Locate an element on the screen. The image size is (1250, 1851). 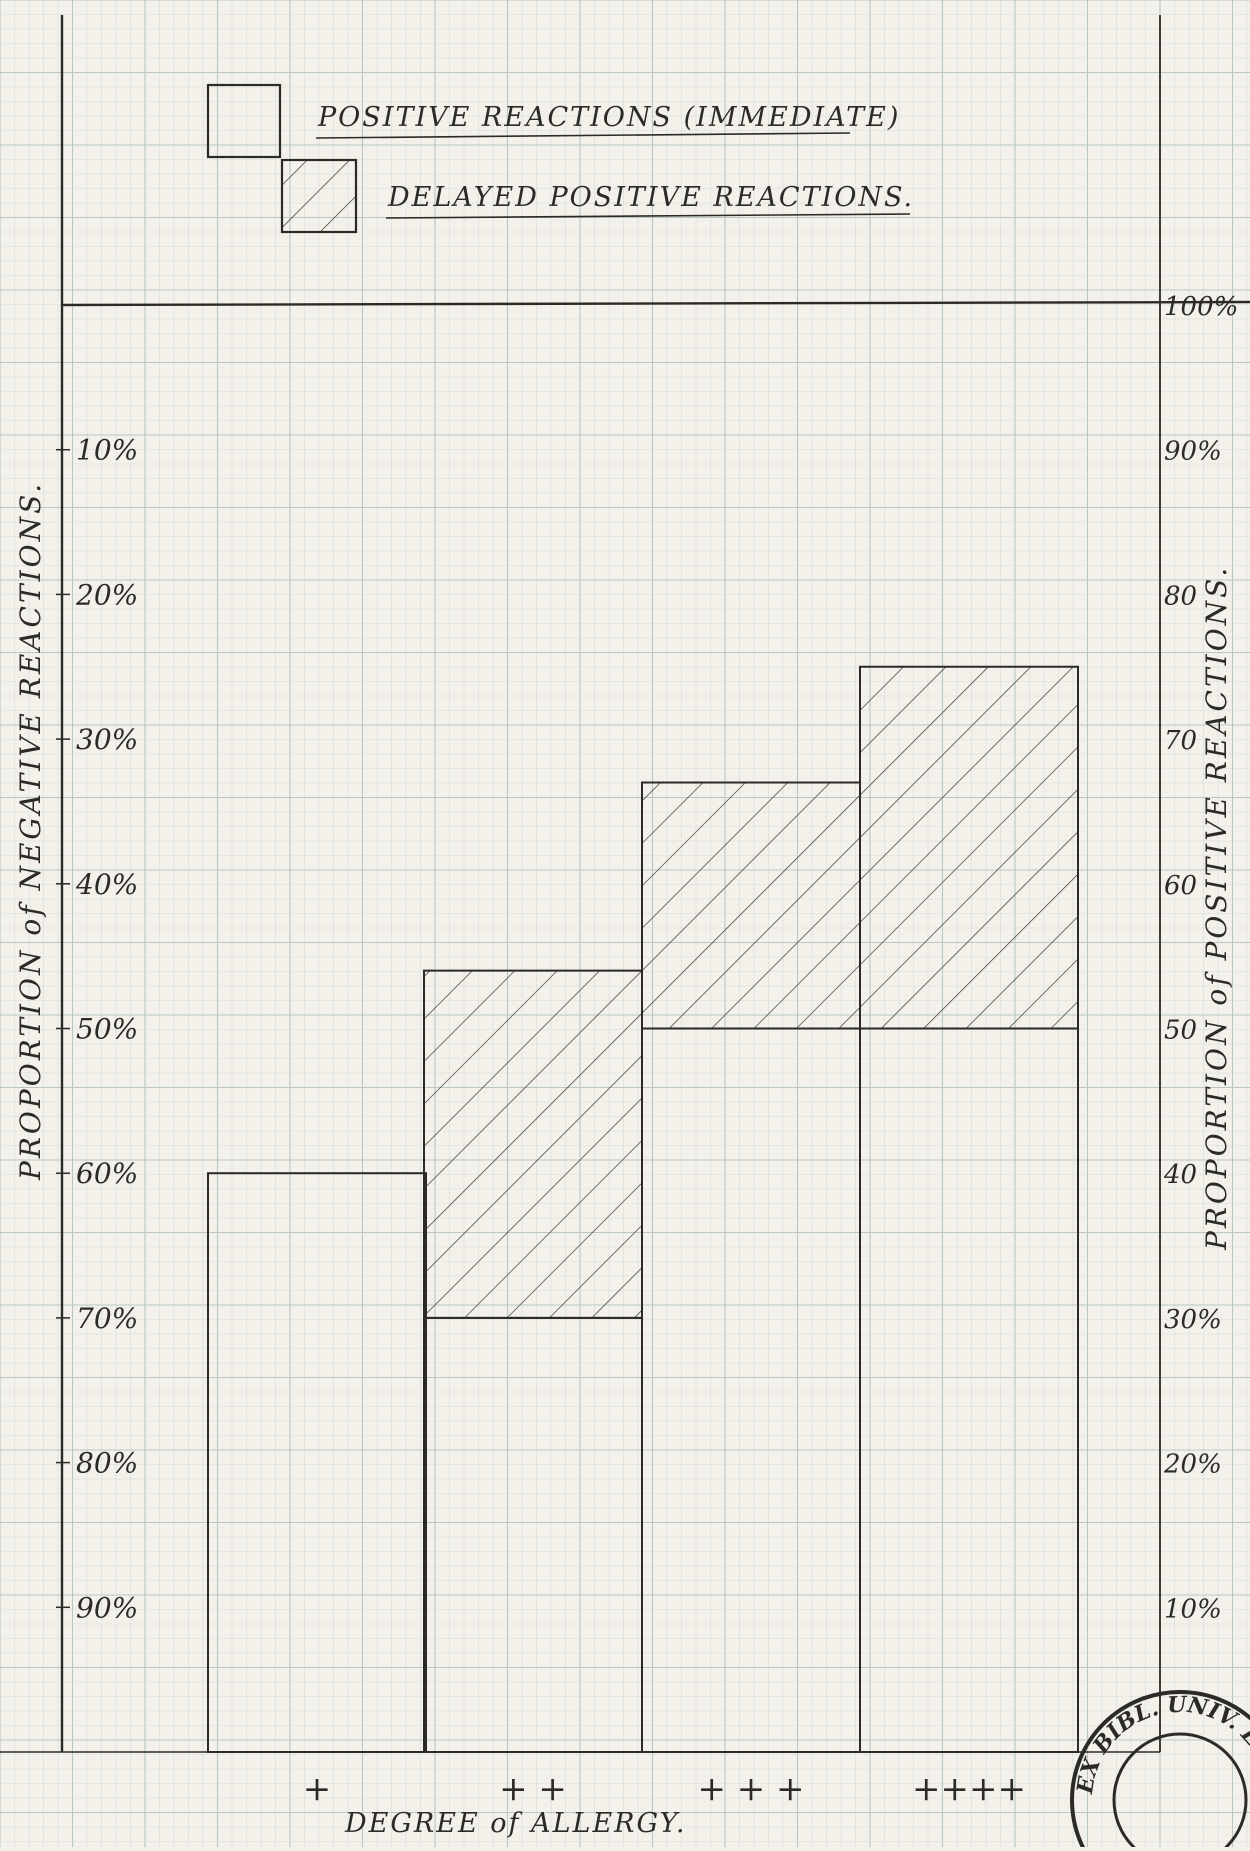
left-tick-label: 70% is located at coordinates (107, 1318).